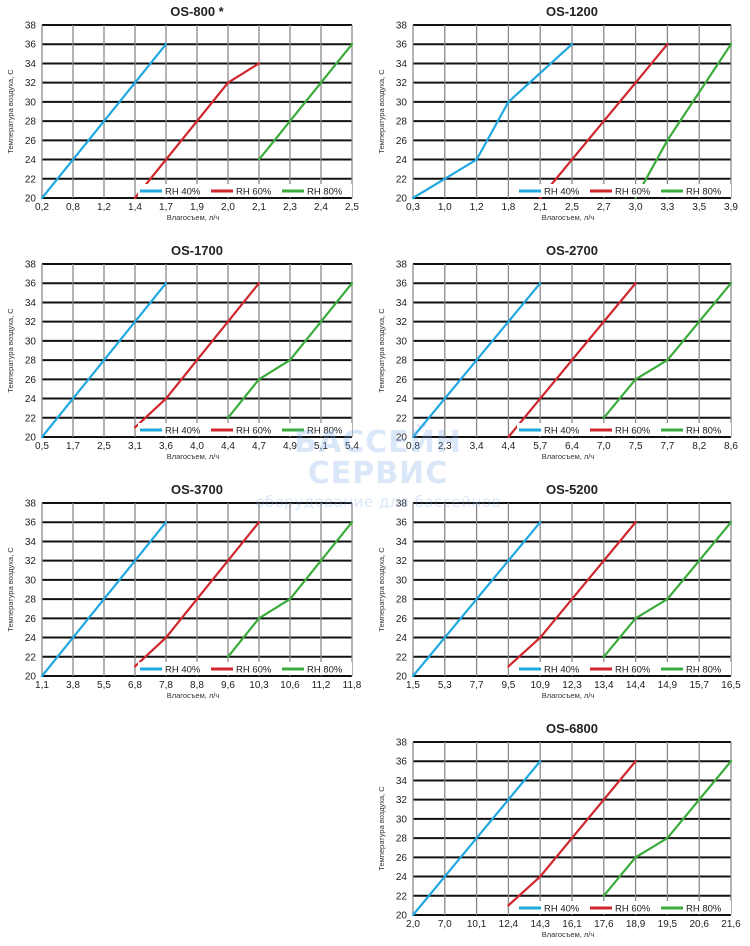 This screenshot has height=946, width=750. Describe the element at coordinates (477, 207) in the screenshot. I see `x-tick-label: 1,2` at that location.